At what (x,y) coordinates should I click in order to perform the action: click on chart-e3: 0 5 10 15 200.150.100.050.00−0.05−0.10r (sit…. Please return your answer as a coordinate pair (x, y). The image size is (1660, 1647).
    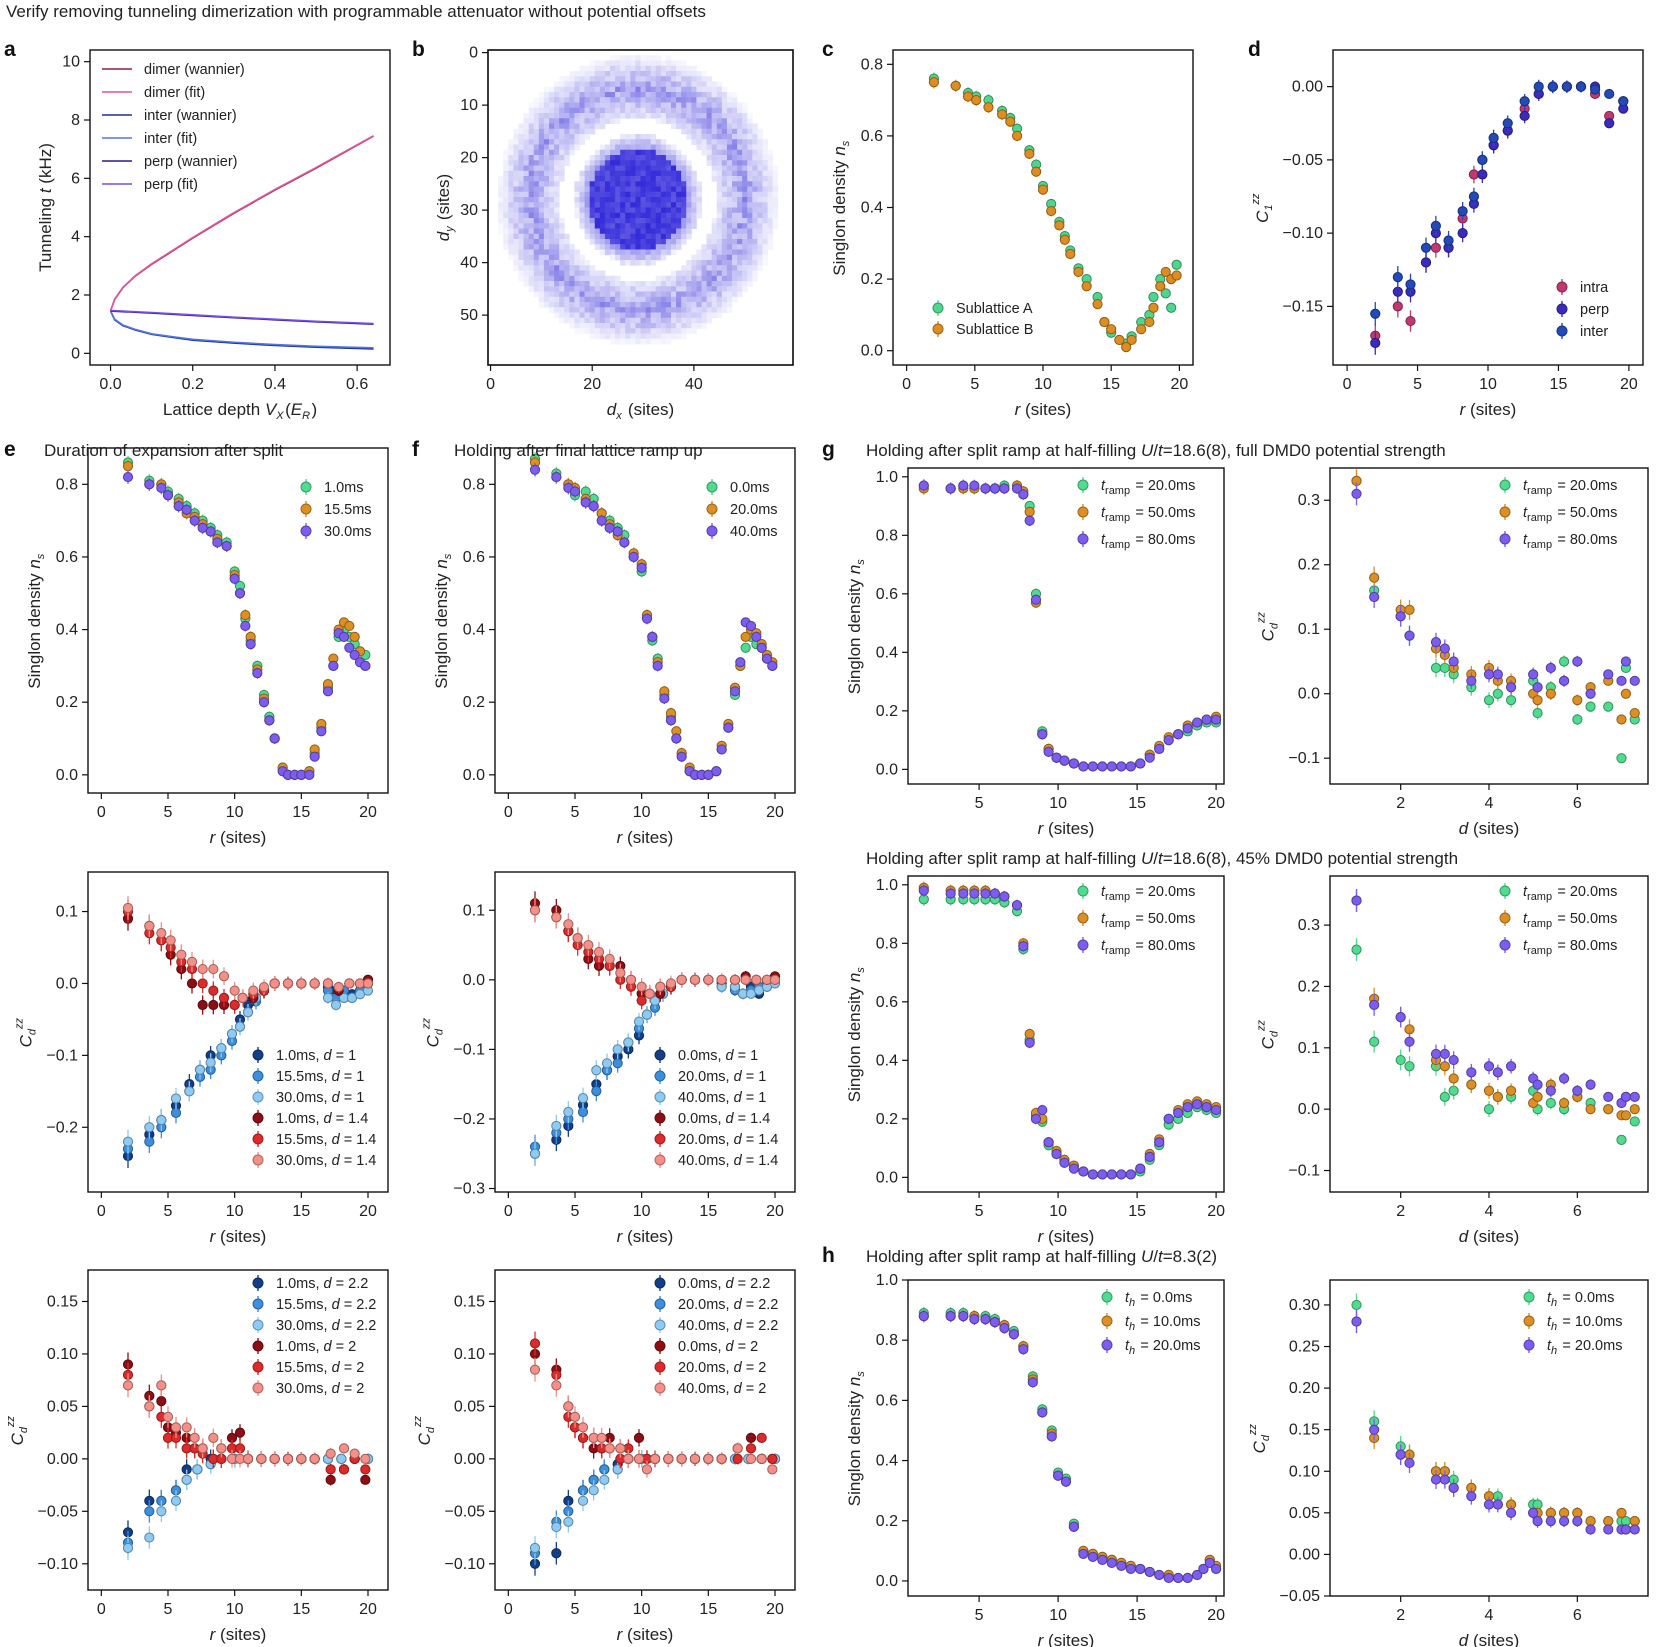
    Looking at the image, I should click on (197, 1456).